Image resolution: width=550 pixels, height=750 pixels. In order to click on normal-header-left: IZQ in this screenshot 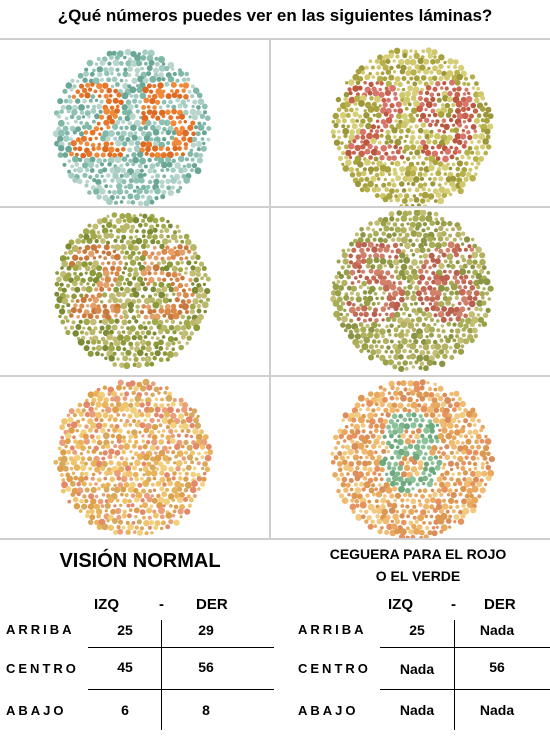, I will do `click(106, 604)`.